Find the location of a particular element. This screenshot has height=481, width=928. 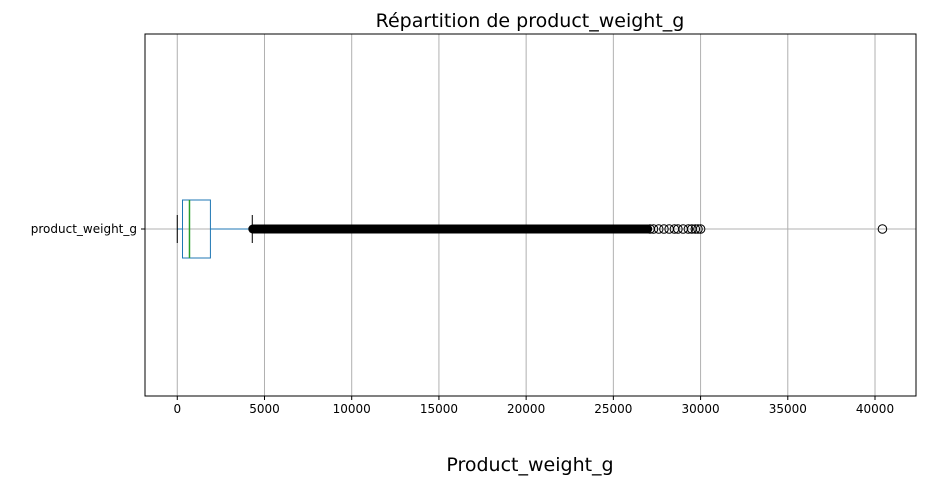

x-tick-label: 20000 is located at coordinates (526, 409).